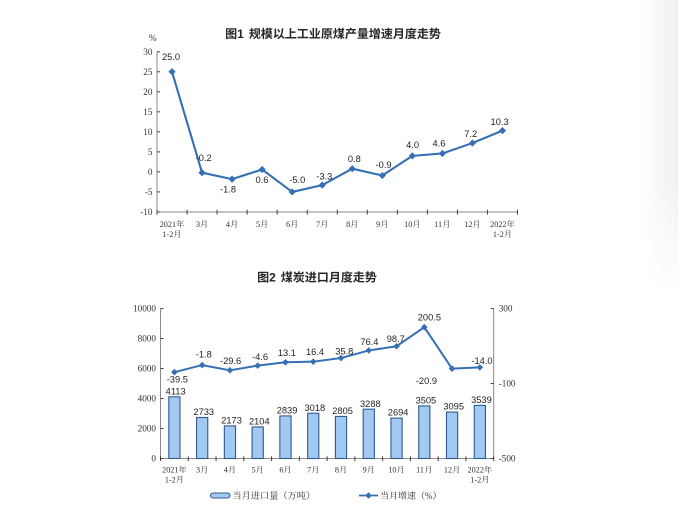  Describe the element at coordinates (287, 411) in the screenshot. I see `svg-text: 2839` at that location.